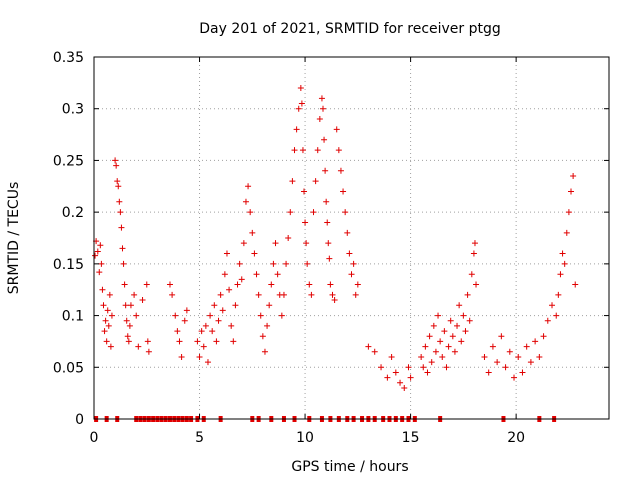 The image size is (640, 480). What do you see at coordinates (68, 161) in the screenshot?
I see `y-tick-label: 0.25` at bounding box center [68, 161].